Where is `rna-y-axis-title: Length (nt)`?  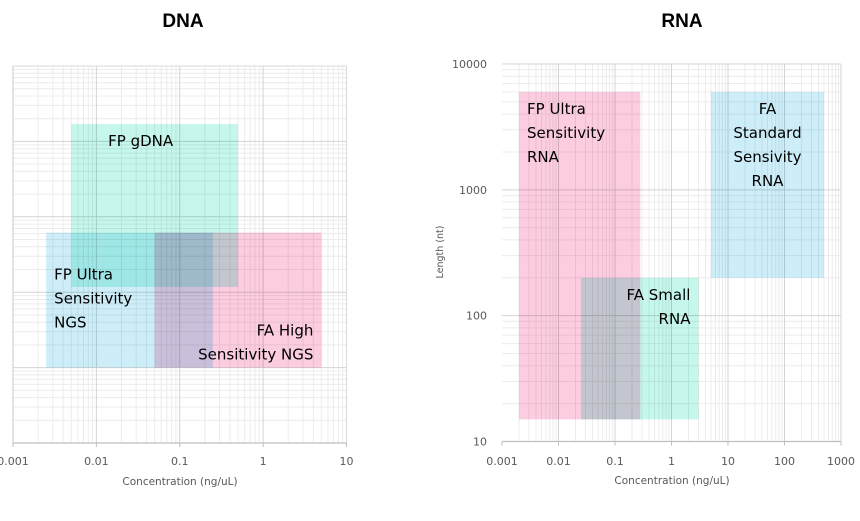
rna-y-axis-title: Length (nt) is located at coordinates (440, 252).